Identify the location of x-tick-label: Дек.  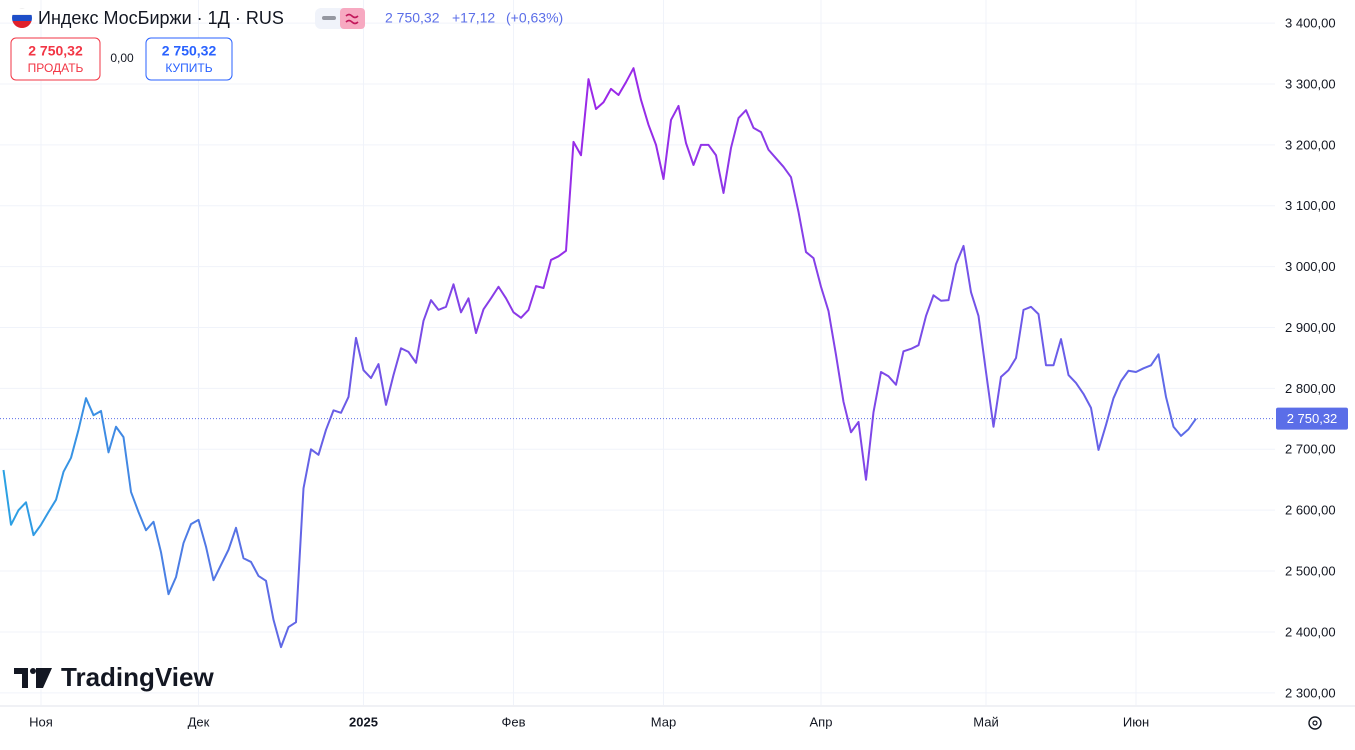
(199, 721).